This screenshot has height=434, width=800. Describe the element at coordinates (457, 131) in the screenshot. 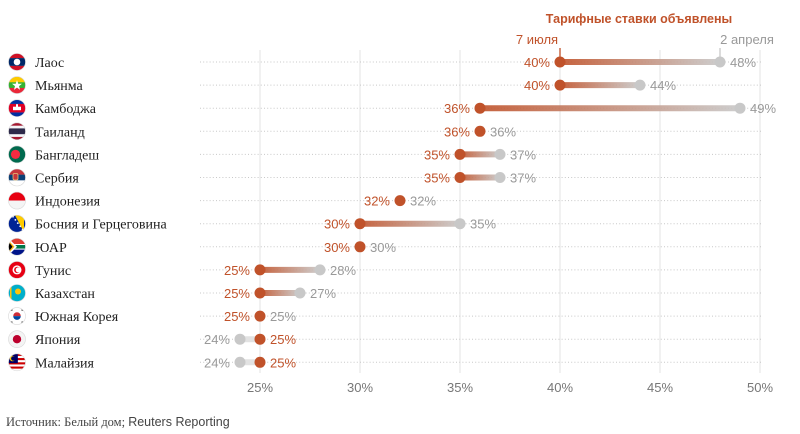

I see `july-value-label: 36%` at that location.